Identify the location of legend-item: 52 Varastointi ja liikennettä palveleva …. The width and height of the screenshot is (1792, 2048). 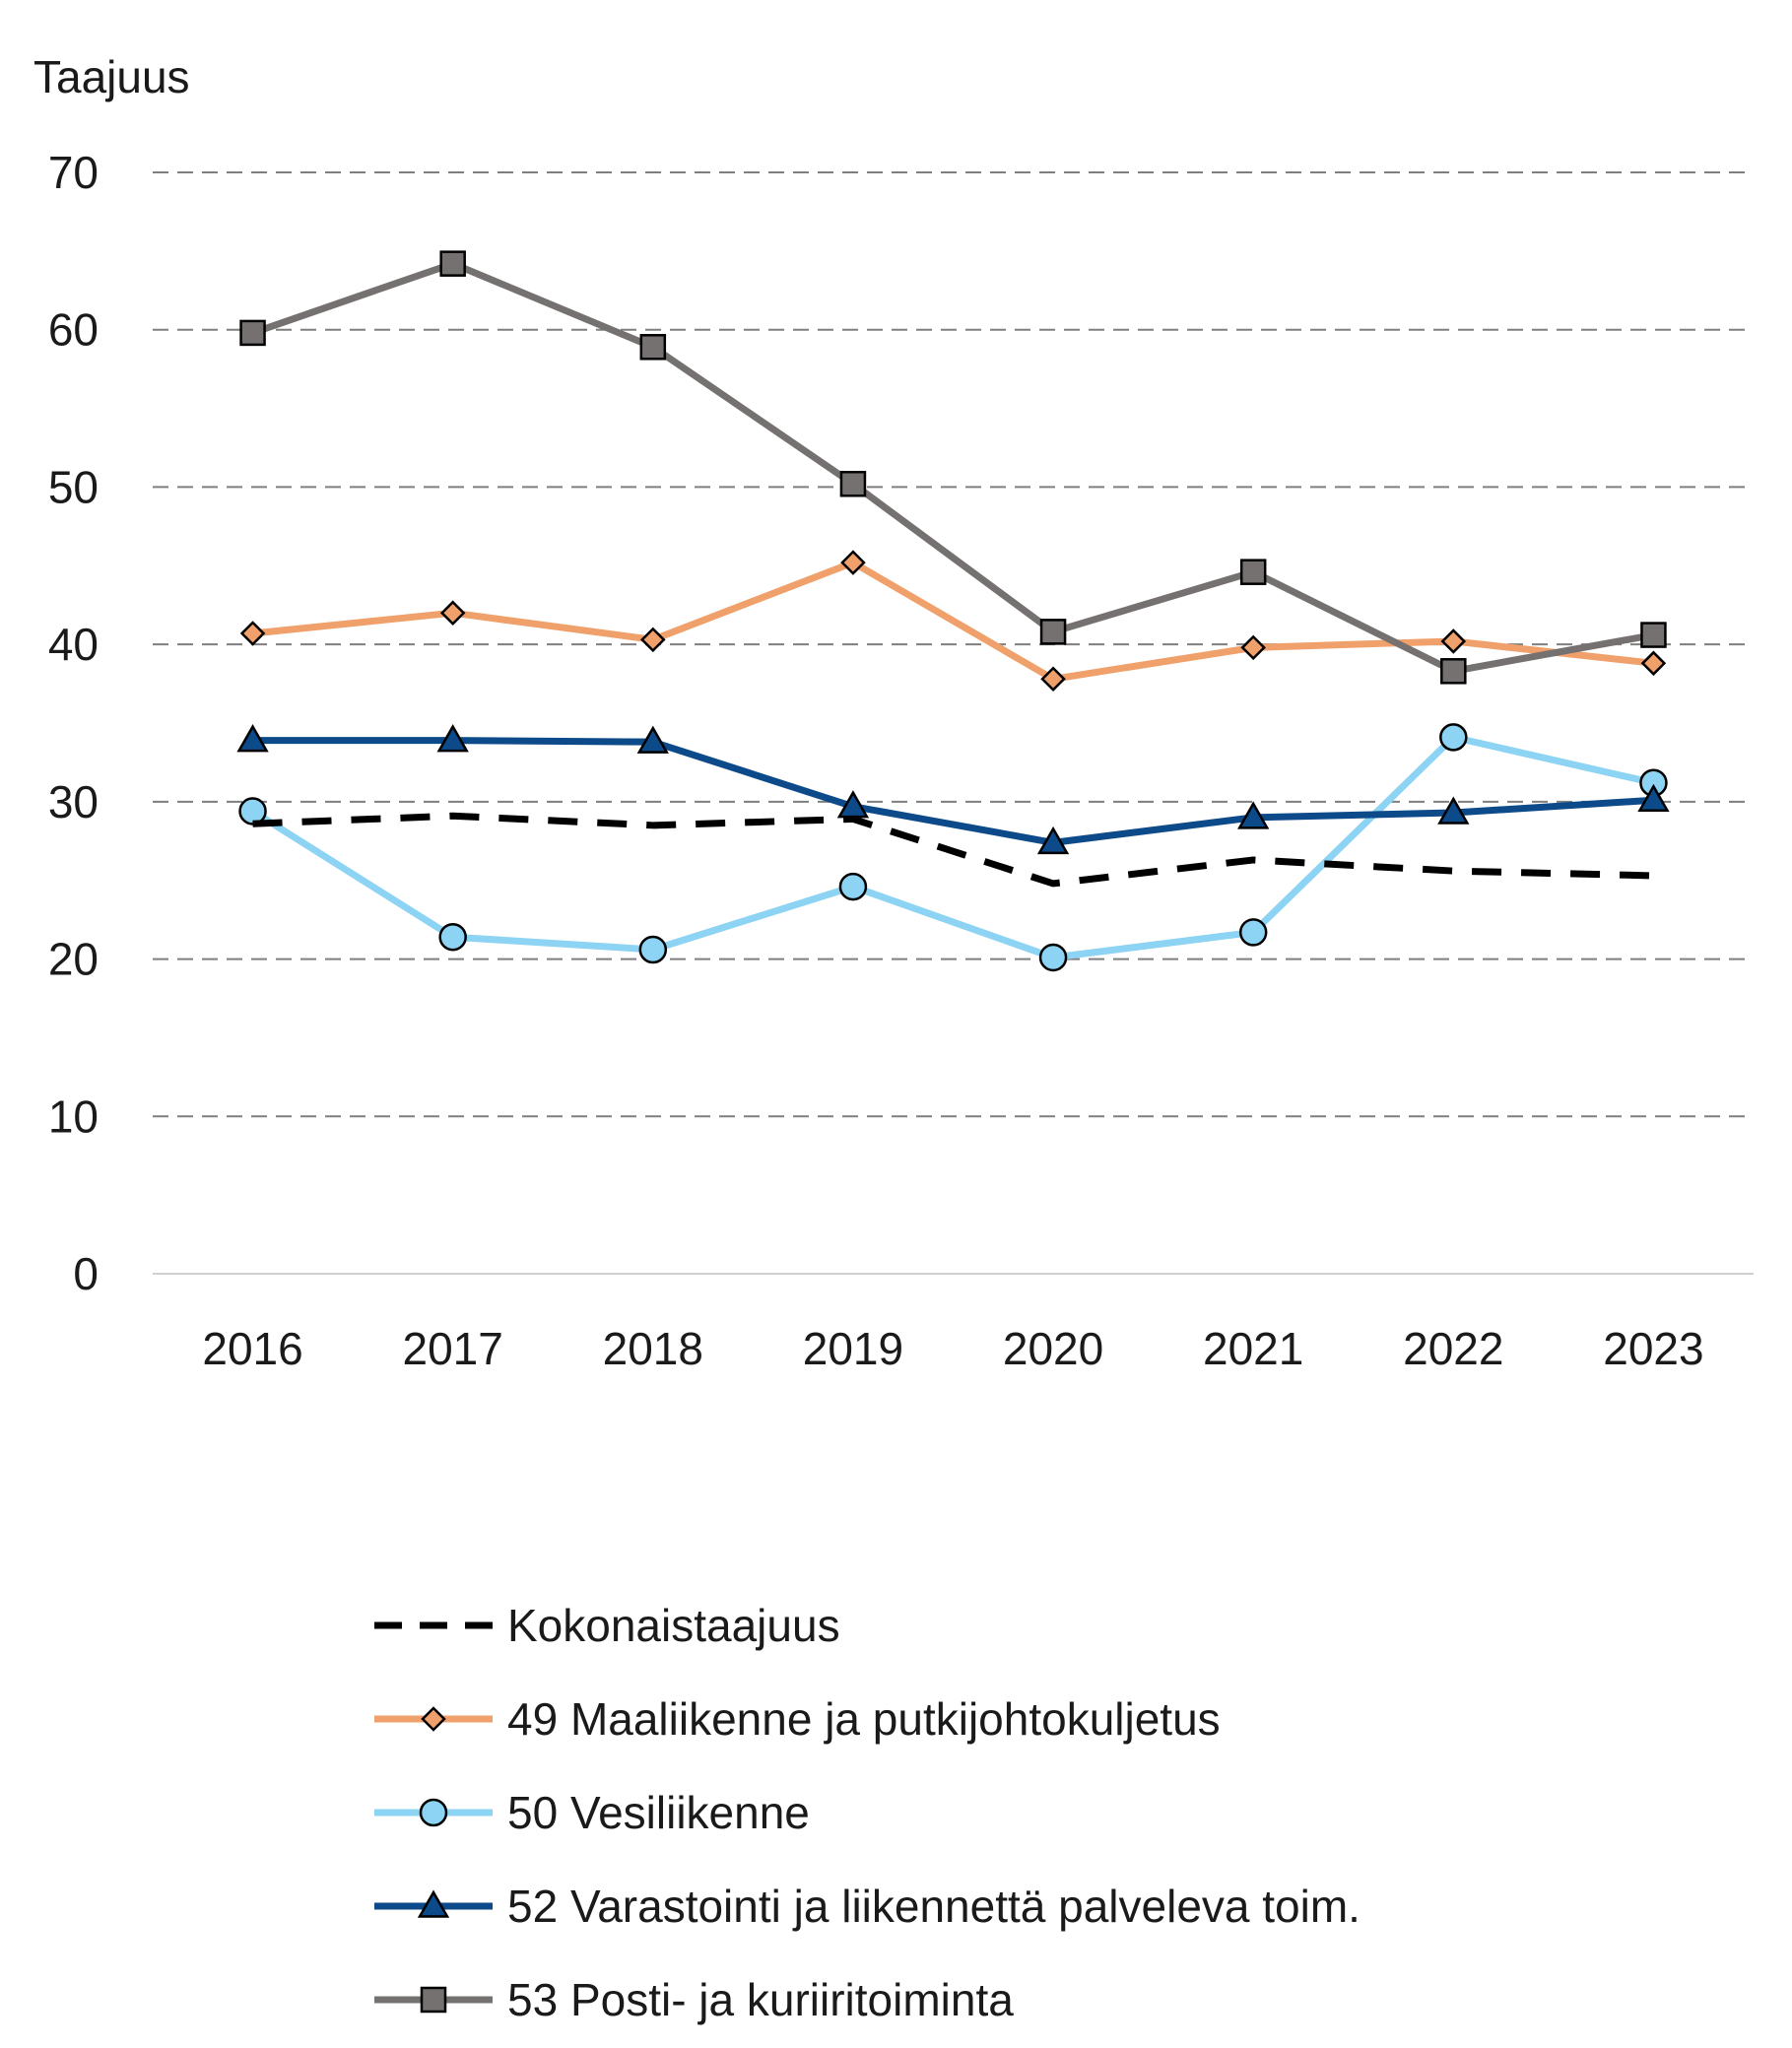
(867, 1906).